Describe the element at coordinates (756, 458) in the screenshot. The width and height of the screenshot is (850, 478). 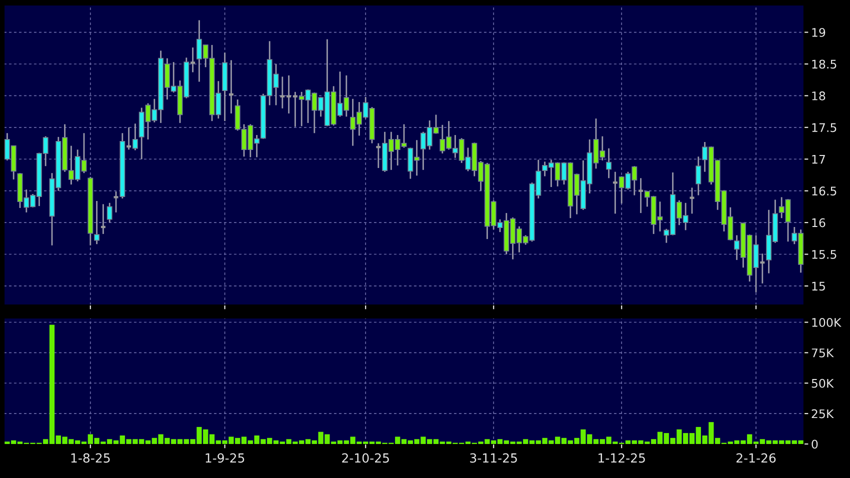
I see `x-tick-label: 2-1-26` at that location.